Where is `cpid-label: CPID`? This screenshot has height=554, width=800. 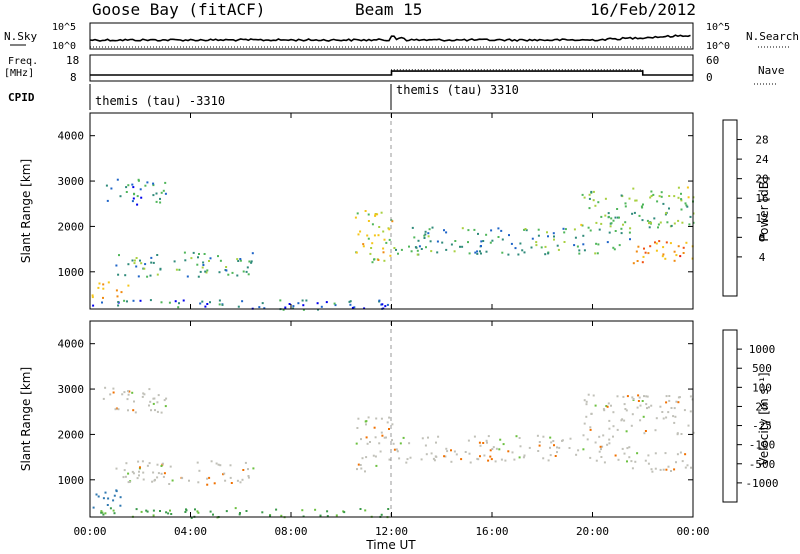
cpid-label: CPID is located at coordinates (21, 97).